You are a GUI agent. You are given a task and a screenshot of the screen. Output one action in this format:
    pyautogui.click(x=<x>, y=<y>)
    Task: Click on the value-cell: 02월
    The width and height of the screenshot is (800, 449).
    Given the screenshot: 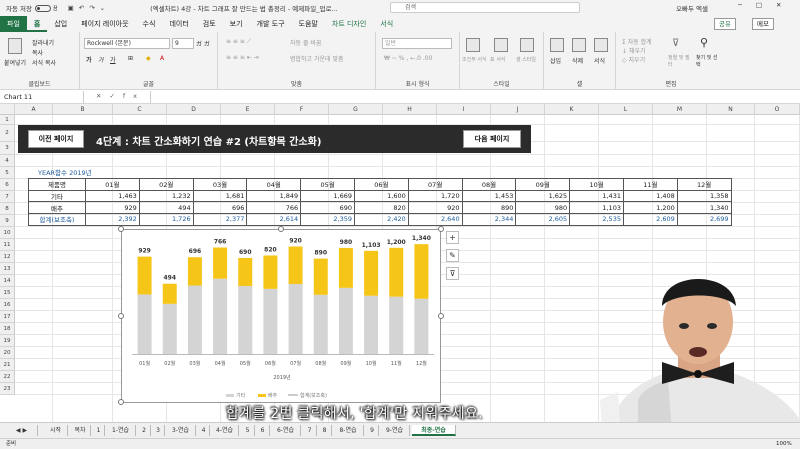 What is the action you would take?
    pyautogui.click(x=166, y=184)
    